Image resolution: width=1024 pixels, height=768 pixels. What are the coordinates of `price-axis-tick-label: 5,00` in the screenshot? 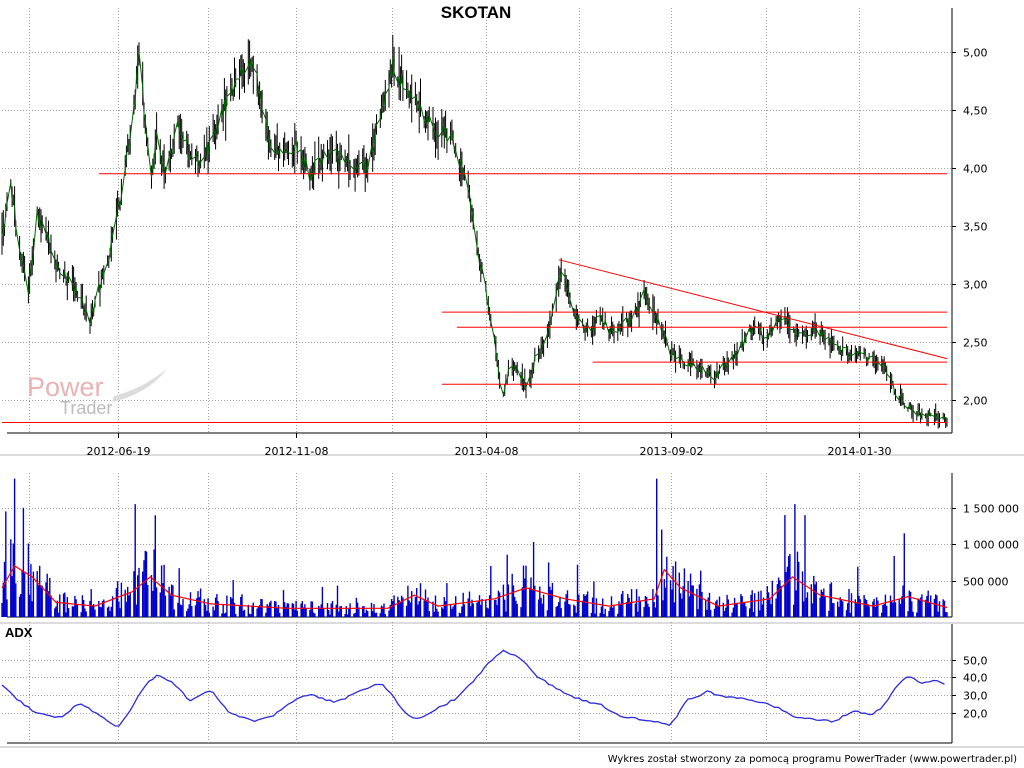 It's located at (975, 53).